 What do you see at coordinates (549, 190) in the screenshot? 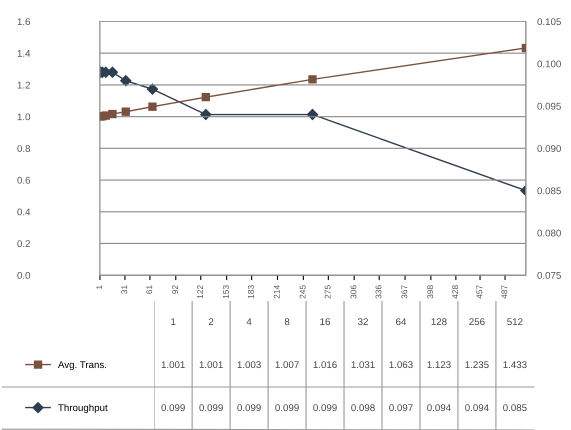
I see `y2-tick-label: 0.085` at bounding box center [549, 190].